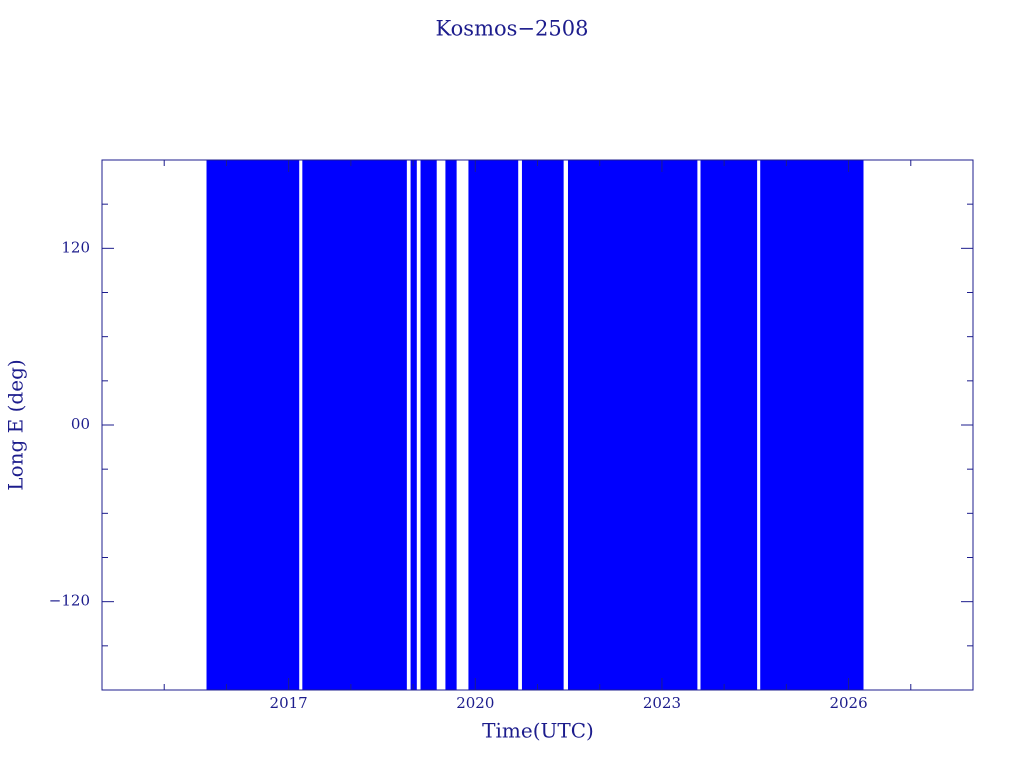  What do you see at coordinates (80, 424) in the screenshot?
I see `y-tick-label: 00` at bounding box center [80, 424].